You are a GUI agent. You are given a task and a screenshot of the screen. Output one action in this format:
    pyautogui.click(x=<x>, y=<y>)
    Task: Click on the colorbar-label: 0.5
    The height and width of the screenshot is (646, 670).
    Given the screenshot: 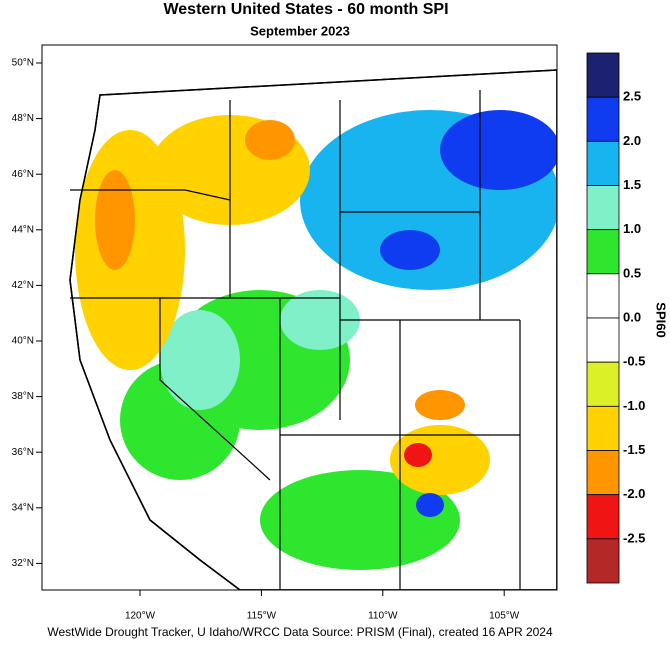 What is the action you would take?
    pyautogui.click(x=632, y=272)
    